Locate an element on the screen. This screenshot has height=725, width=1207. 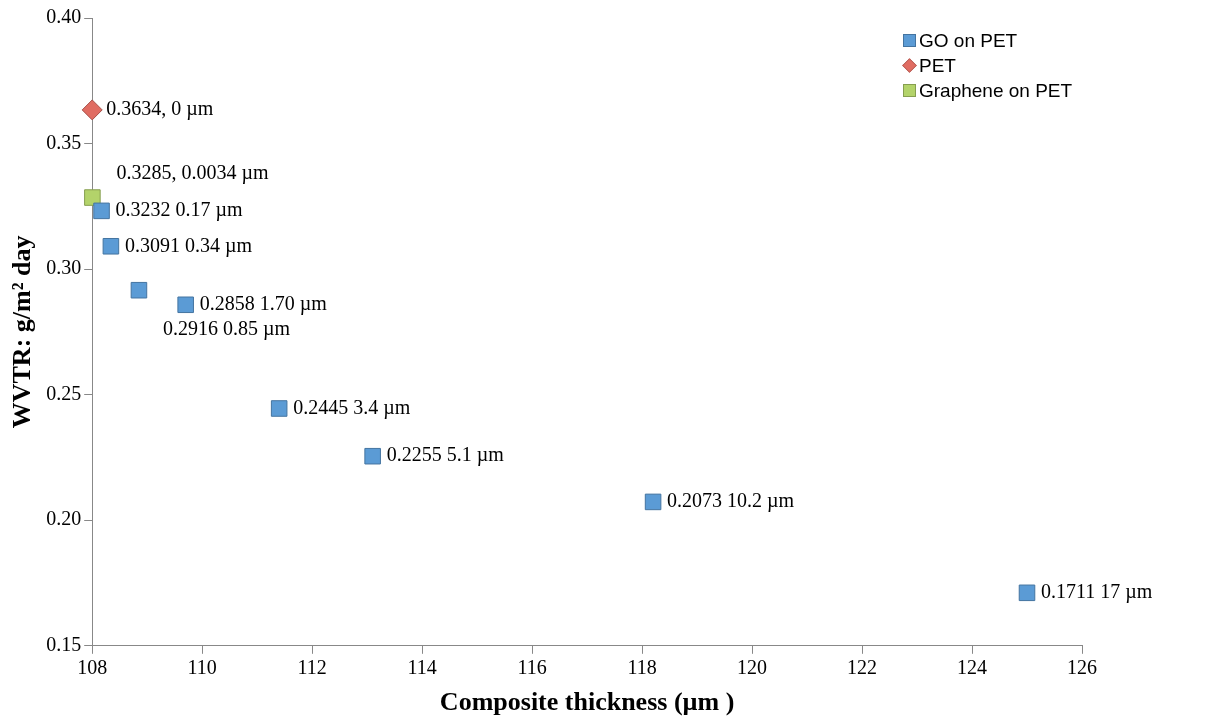
data-label: 0.1711 17 µm is located at coordinates (1097, 592).